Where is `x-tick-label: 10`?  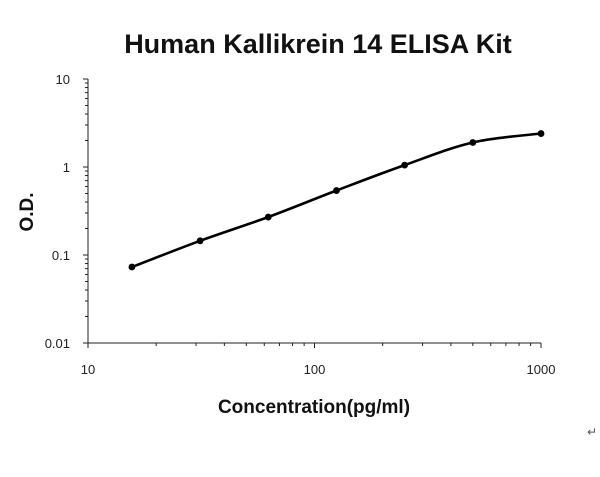 x-tick-label: 10 is located at coordinates (88, 369).